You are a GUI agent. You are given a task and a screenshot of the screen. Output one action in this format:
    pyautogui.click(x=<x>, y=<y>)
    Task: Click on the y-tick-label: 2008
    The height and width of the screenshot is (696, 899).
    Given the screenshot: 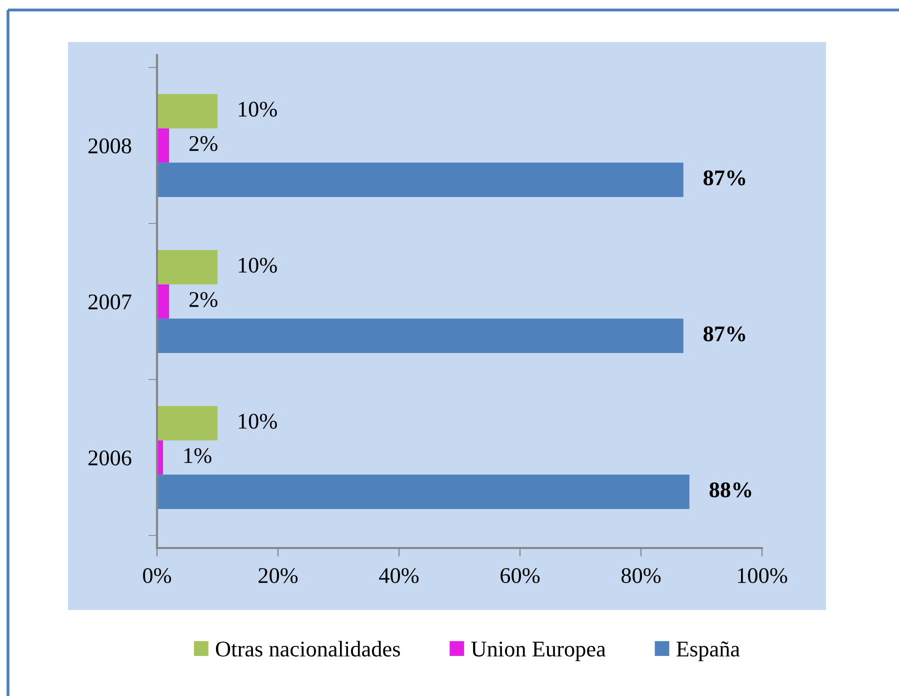 What is the action you would take?
    pyautogui.click(x=110, y=146)
    